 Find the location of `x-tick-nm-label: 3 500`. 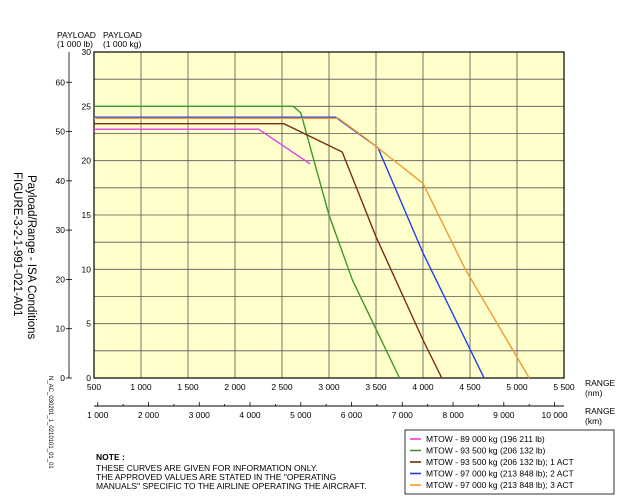

x-tick-nm-label: 3 500 is located at coordinates (376, 387).